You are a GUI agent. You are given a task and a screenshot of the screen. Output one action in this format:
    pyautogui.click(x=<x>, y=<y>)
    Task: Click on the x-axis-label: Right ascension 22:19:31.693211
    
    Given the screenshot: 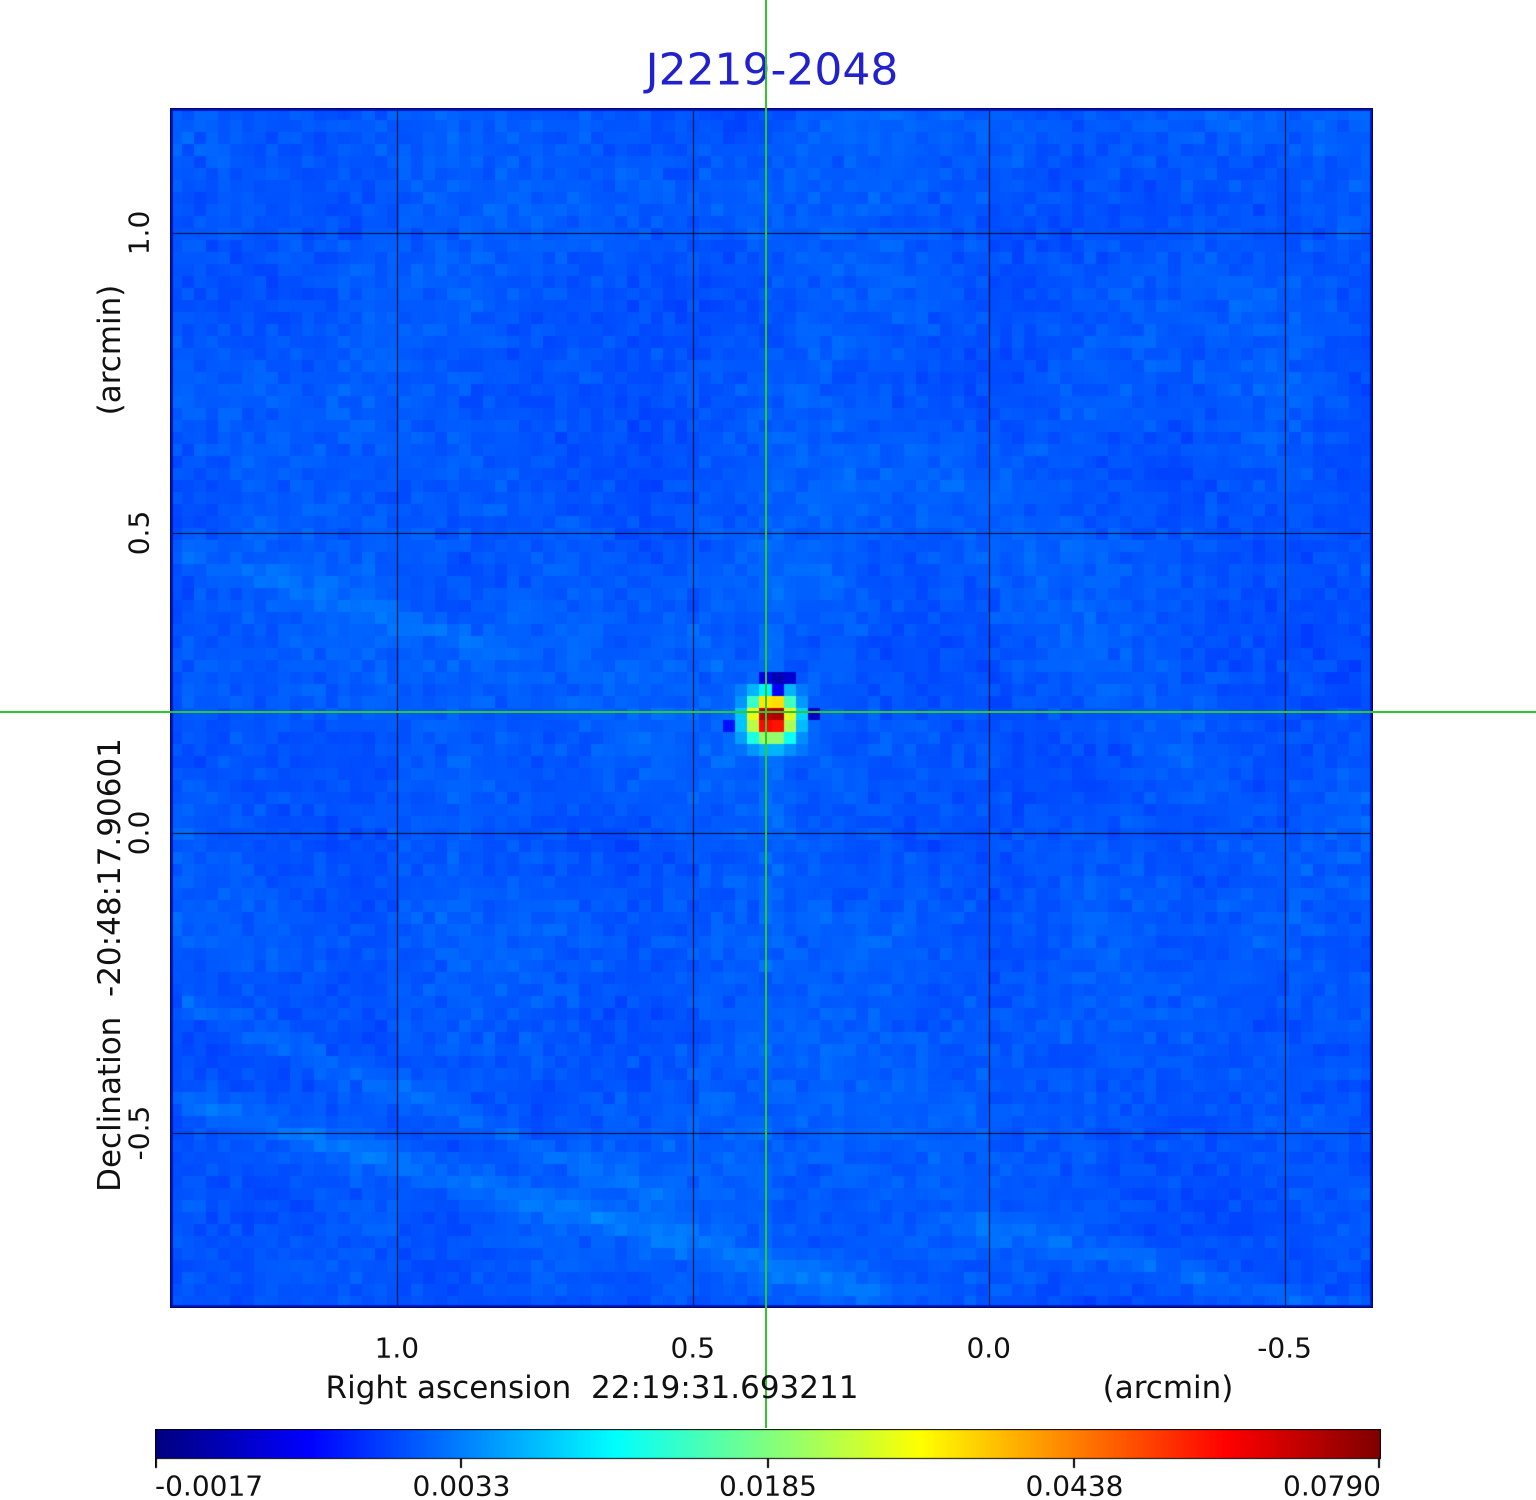 What is the action you would take?
    pyautogui.click(x=592, y=1388)
    